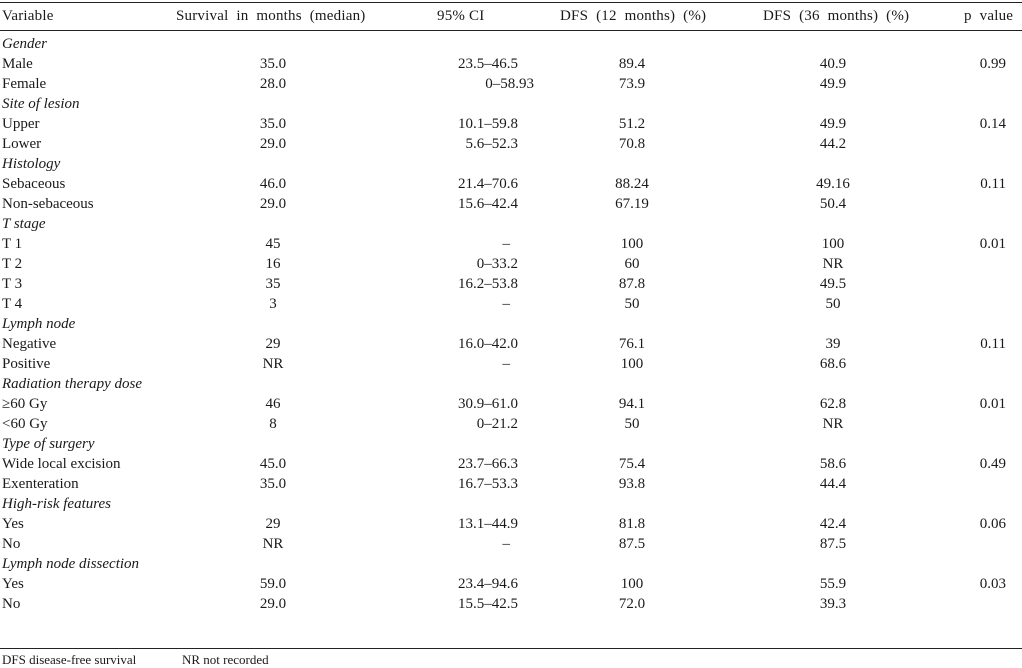 This screenshot has width=1022, height=668. What do you see at coordinates (833, 124) in the screenshot?
I see `cell-dfs36: 49.9` at bounding box center [833, 124].